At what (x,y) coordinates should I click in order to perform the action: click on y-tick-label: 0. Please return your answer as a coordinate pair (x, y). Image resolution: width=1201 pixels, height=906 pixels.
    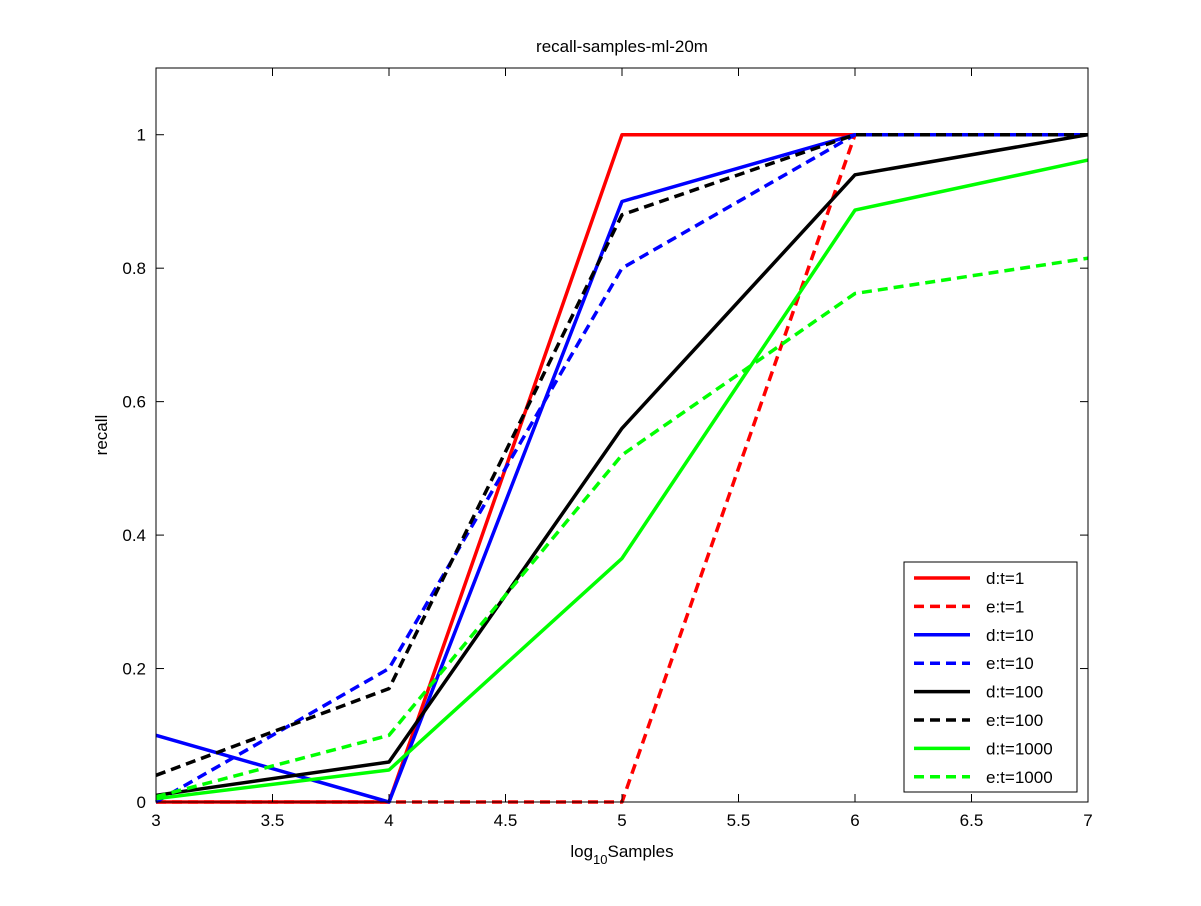
    Looking at the image, I should click on (141, 802).